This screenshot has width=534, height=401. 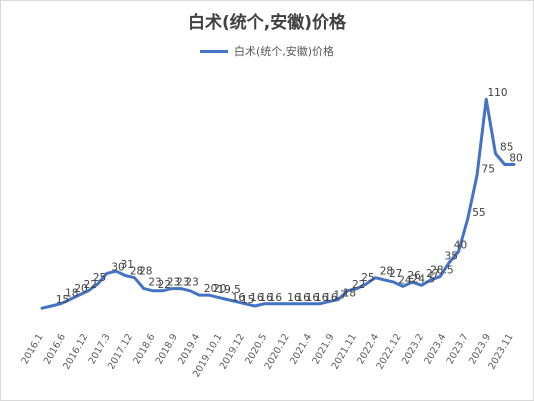 I want to click on data-label: 35, so click(x=451, y=256).